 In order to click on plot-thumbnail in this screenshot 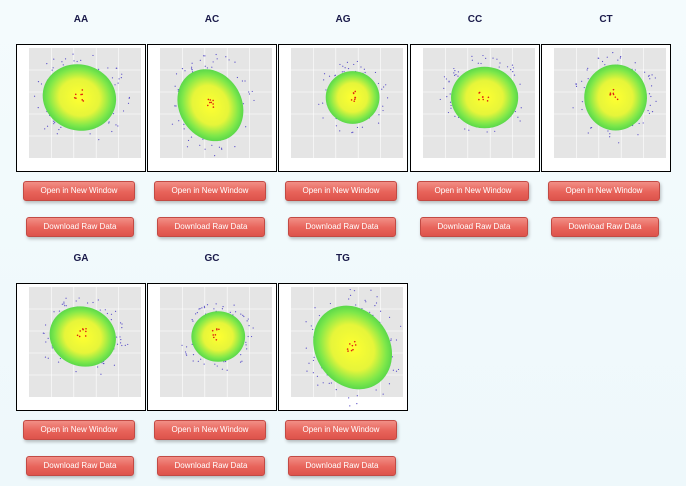, I will do `click(81, 108)`.